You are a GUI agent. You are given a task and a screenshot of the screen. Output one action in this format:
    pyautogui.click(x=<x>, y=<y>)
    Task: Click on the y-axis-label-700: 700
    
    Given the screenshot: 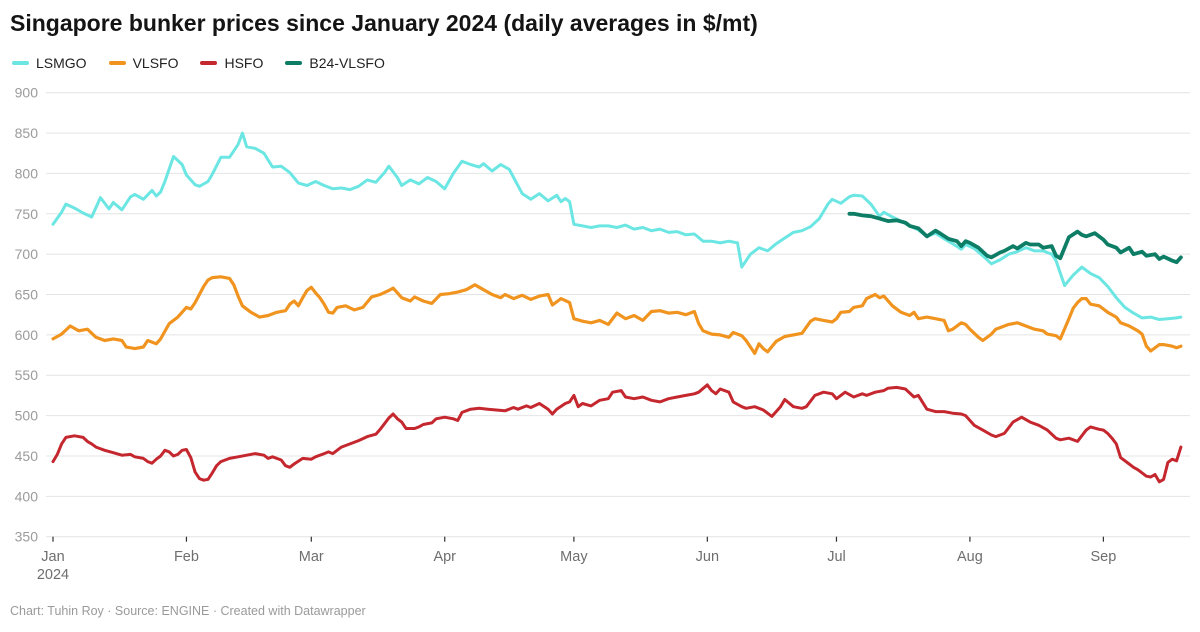 What is the action you would take?
    pyautogui.click(x=27, y=254)
    